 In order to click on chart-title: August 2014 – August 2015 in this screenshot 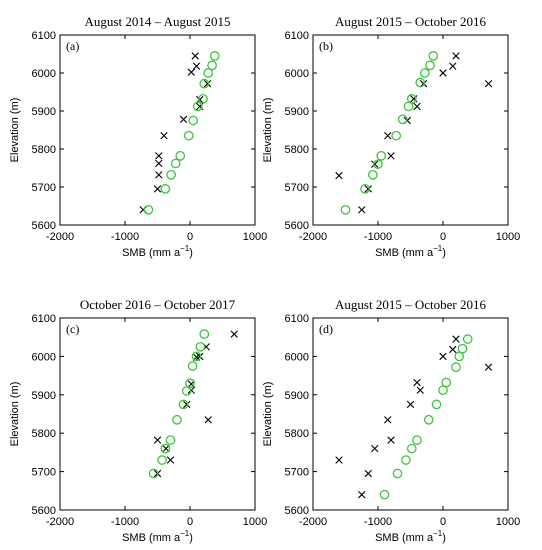, I will do `click(158, 21)`.